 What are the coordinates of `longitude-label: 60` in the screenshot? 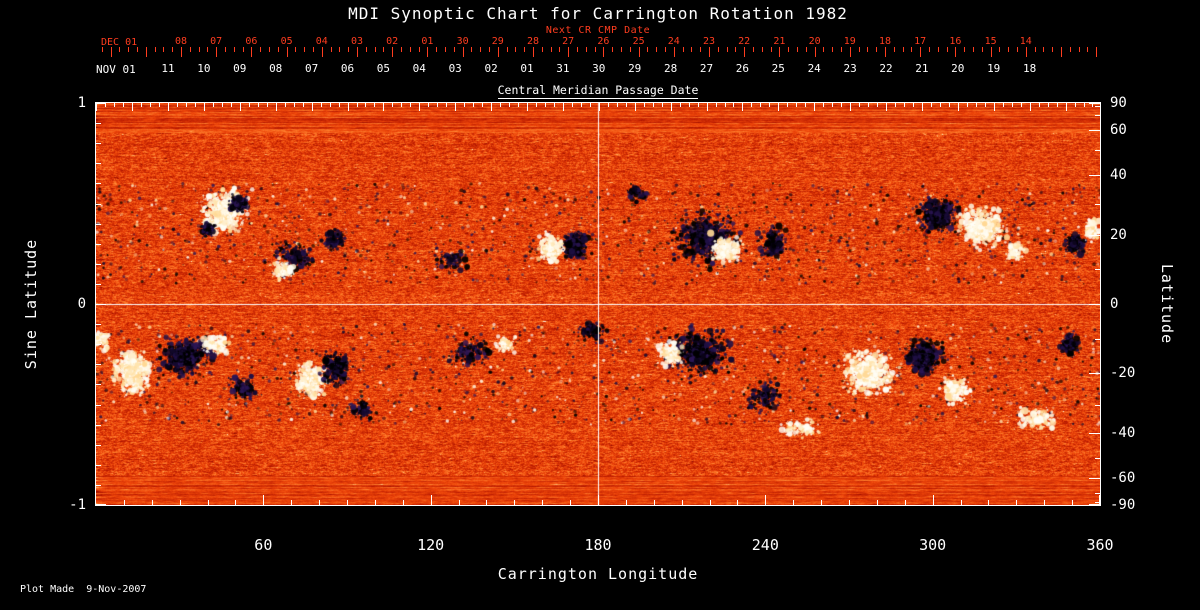 It's located at (263, 545).